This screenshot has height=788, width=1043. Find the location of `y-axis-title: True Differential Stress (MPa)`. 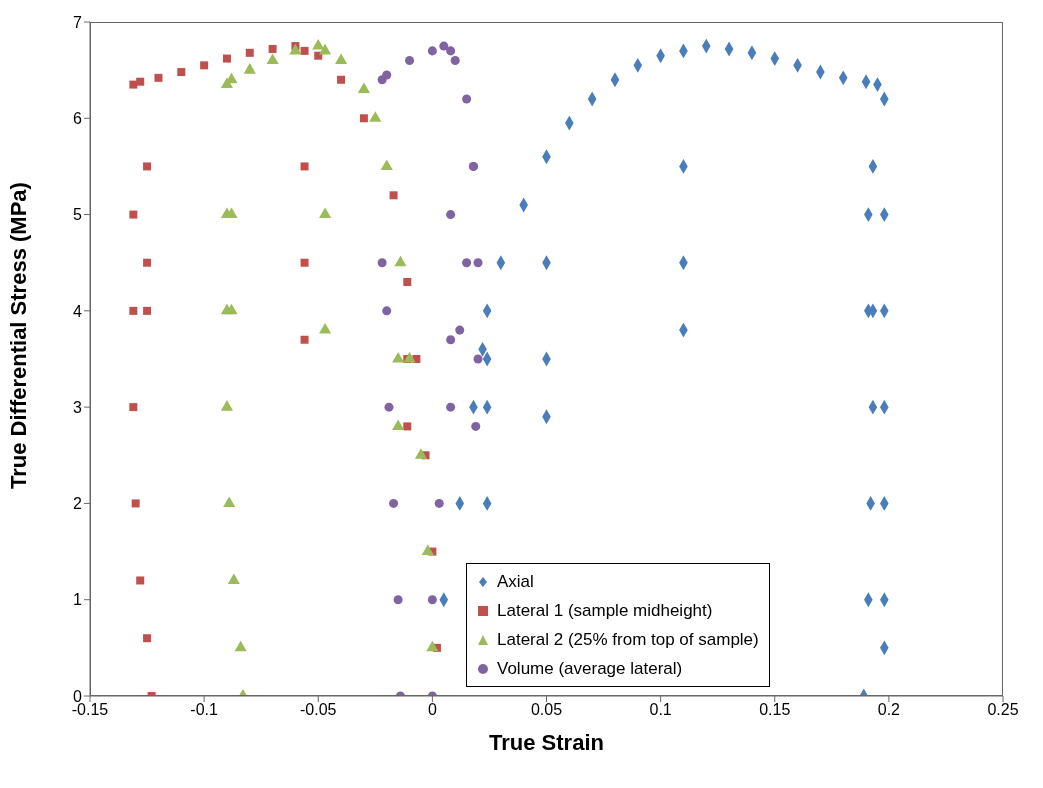

y-axis-title: True Differential Stress (MPa) is located at coordinates (18, 335).